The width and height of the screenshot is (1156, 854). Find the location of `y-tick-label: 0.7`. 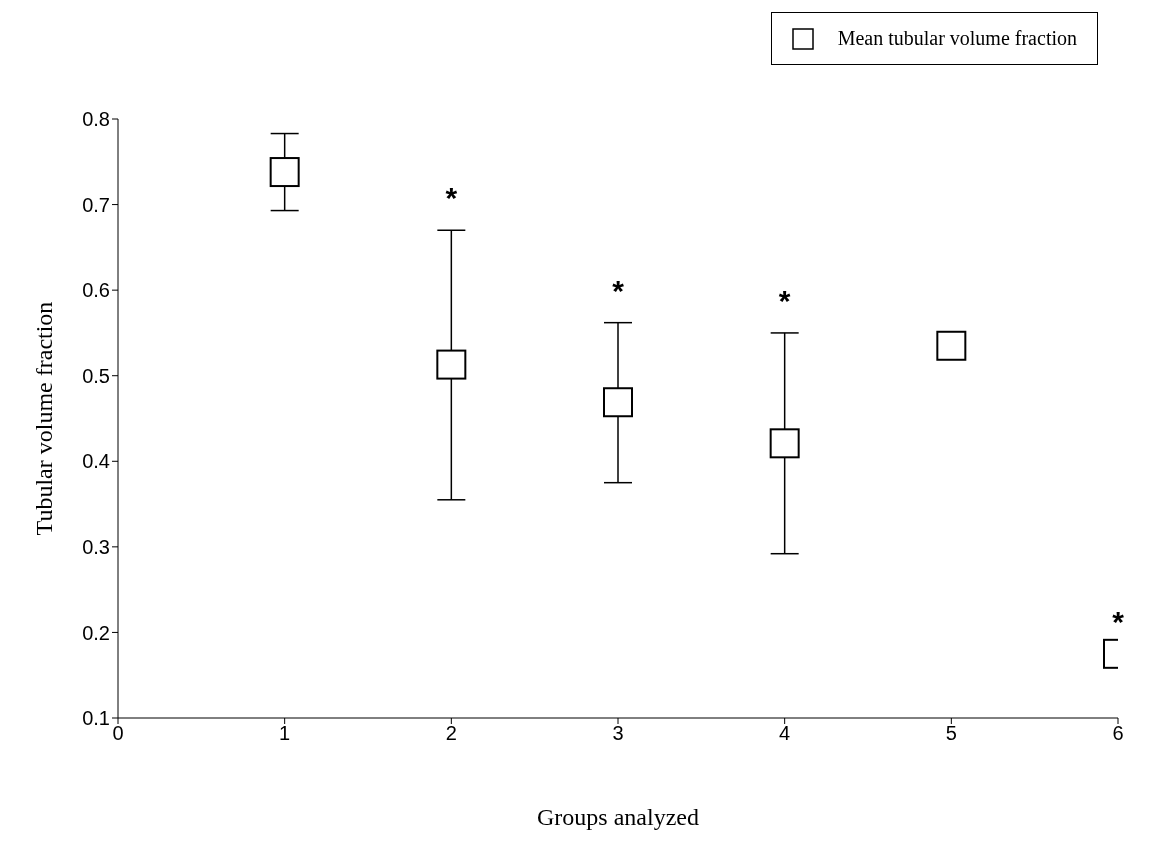

y-tick-label: 0.7 is located at coordinates (96, 204).